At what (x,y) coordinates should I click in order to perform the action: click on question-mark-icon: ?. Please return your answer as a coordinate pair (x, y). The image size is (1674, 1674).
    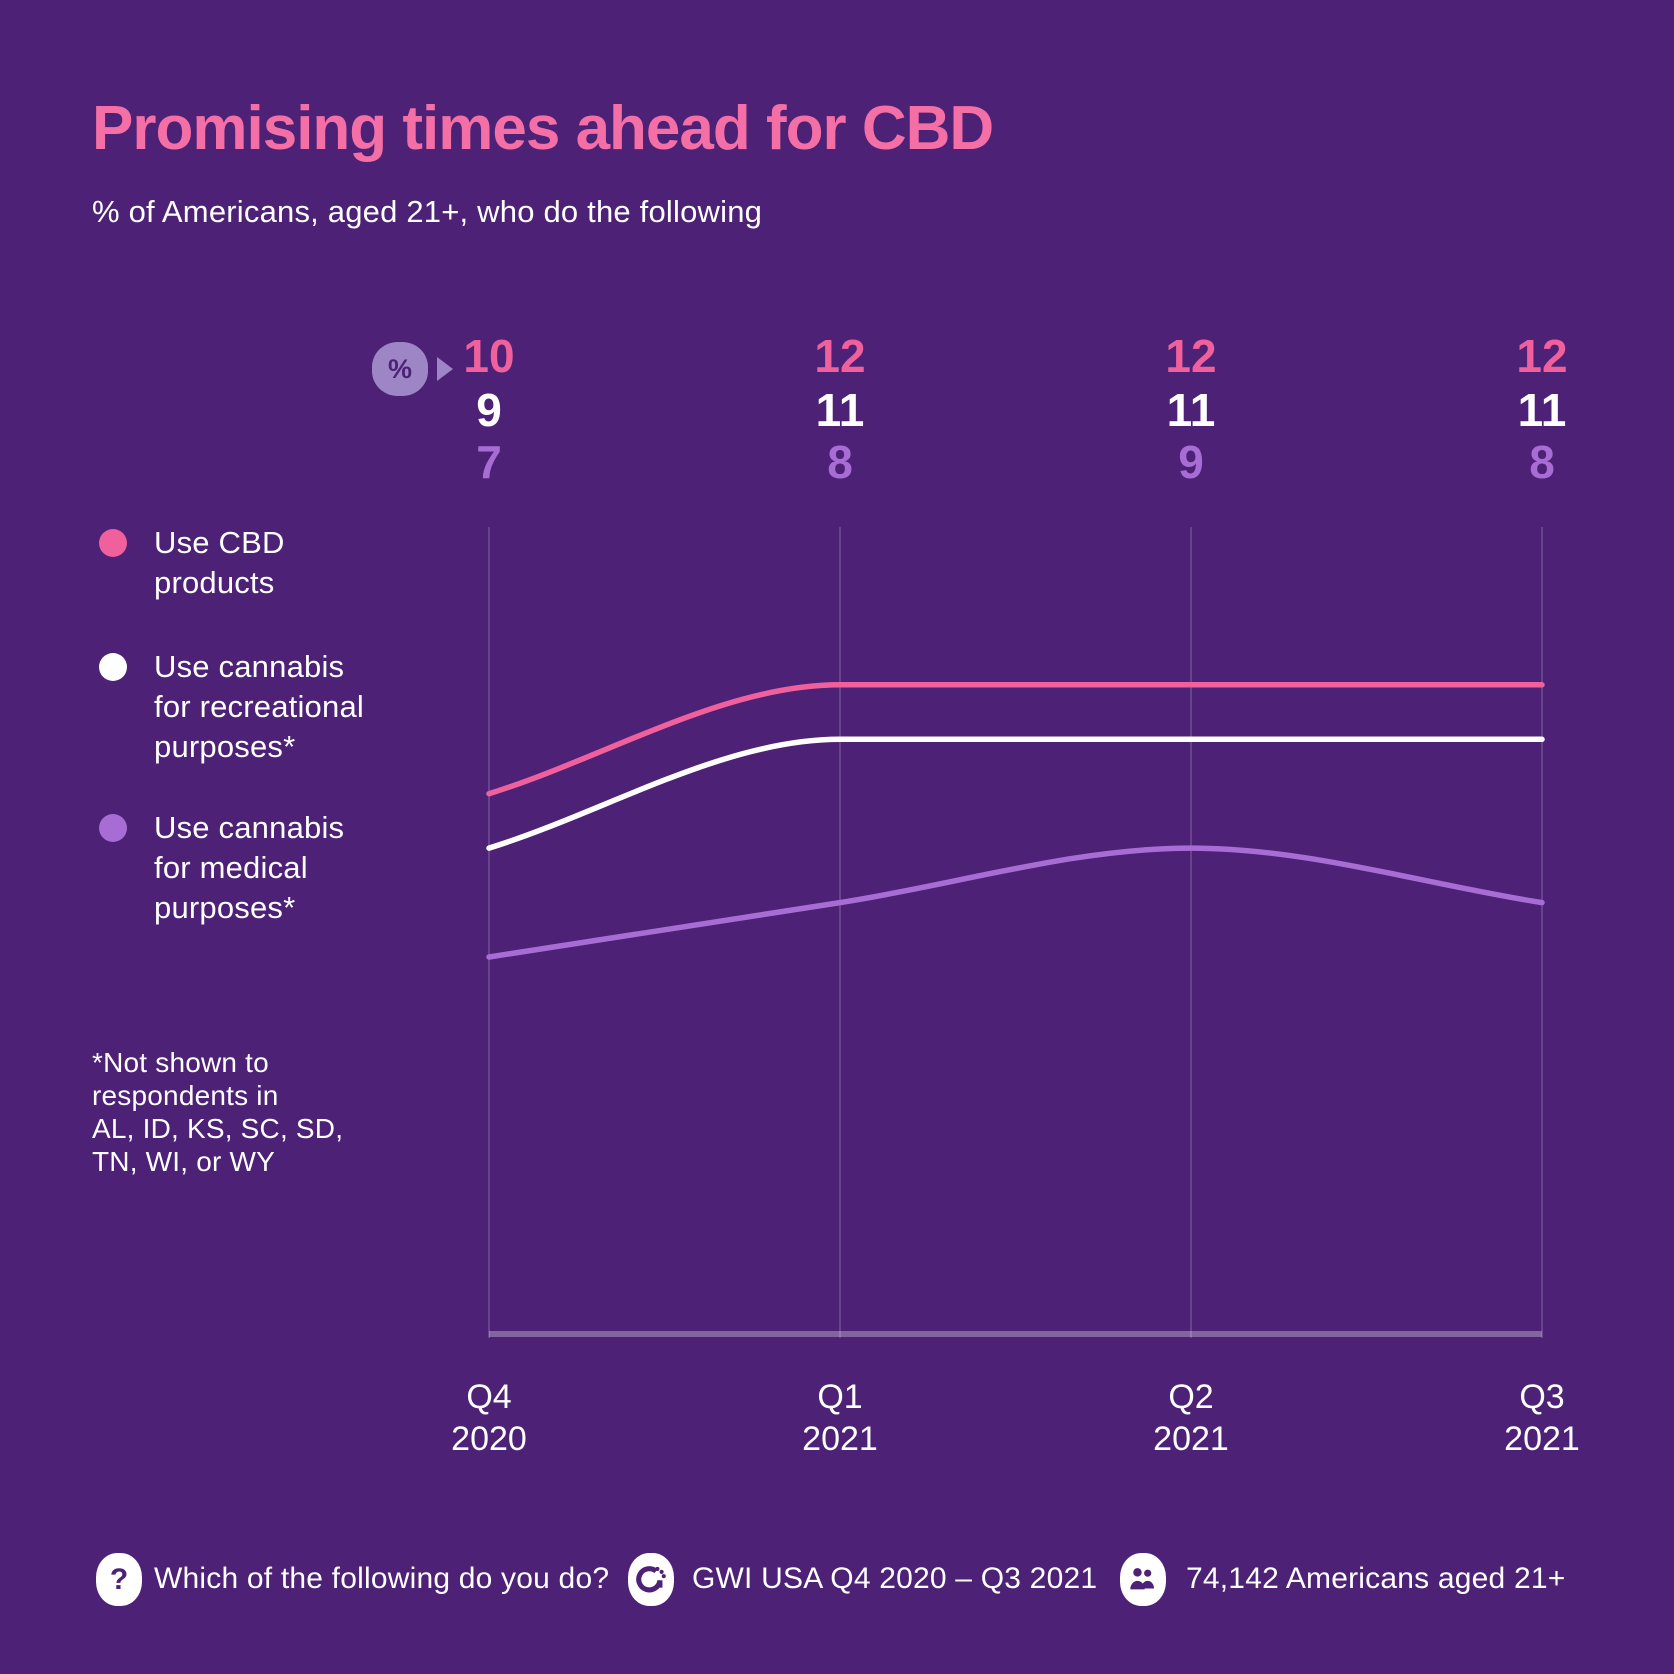
    Looking at the image, I should click on (119, 1579).